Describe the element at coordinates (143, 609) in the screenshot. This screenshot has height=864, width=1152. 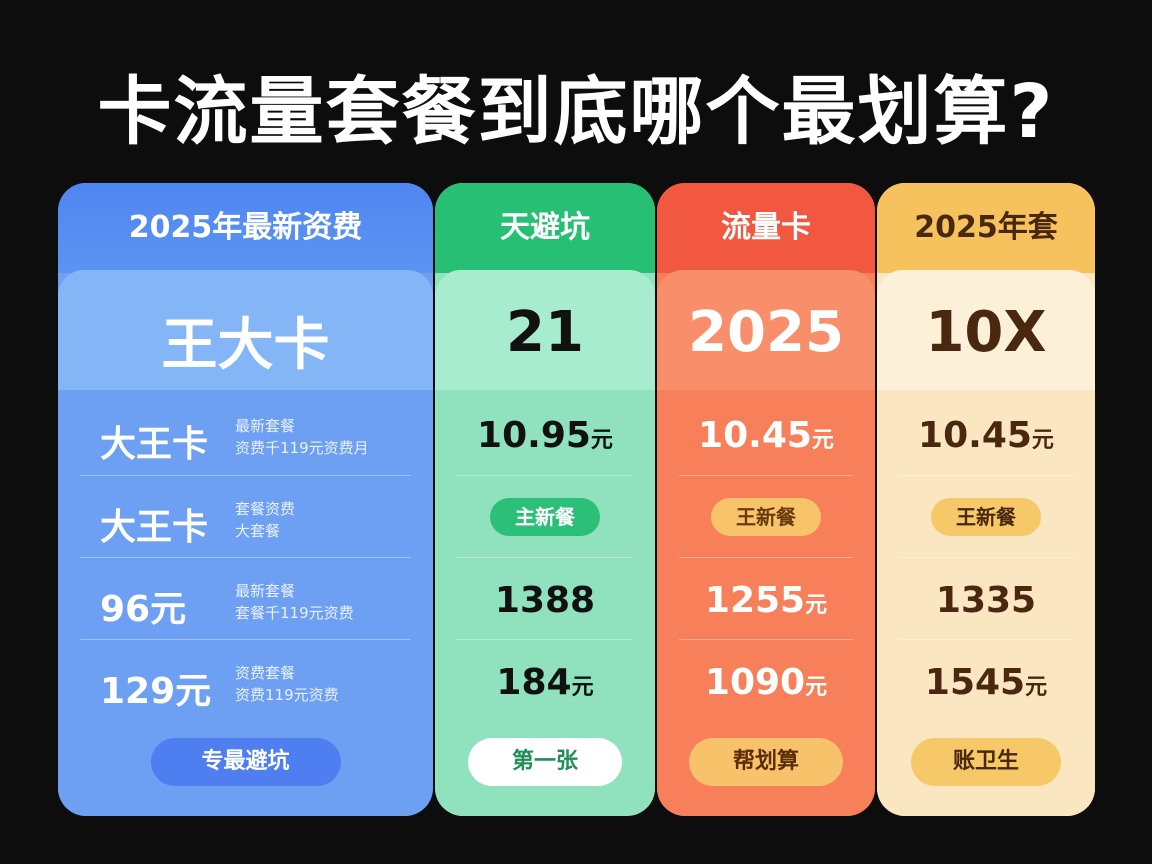
I see `value: 96元` at that location.